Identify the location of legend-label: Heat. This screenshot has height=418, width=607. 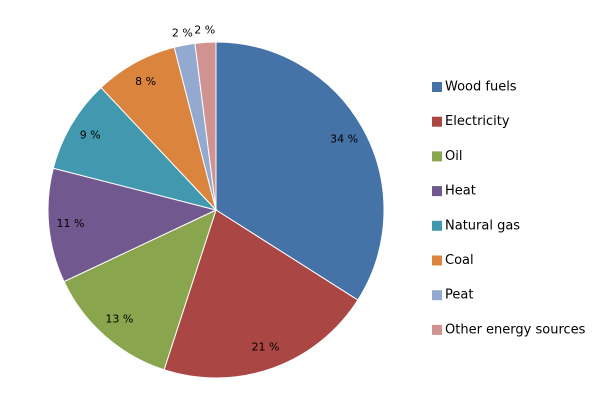
(460, 191).